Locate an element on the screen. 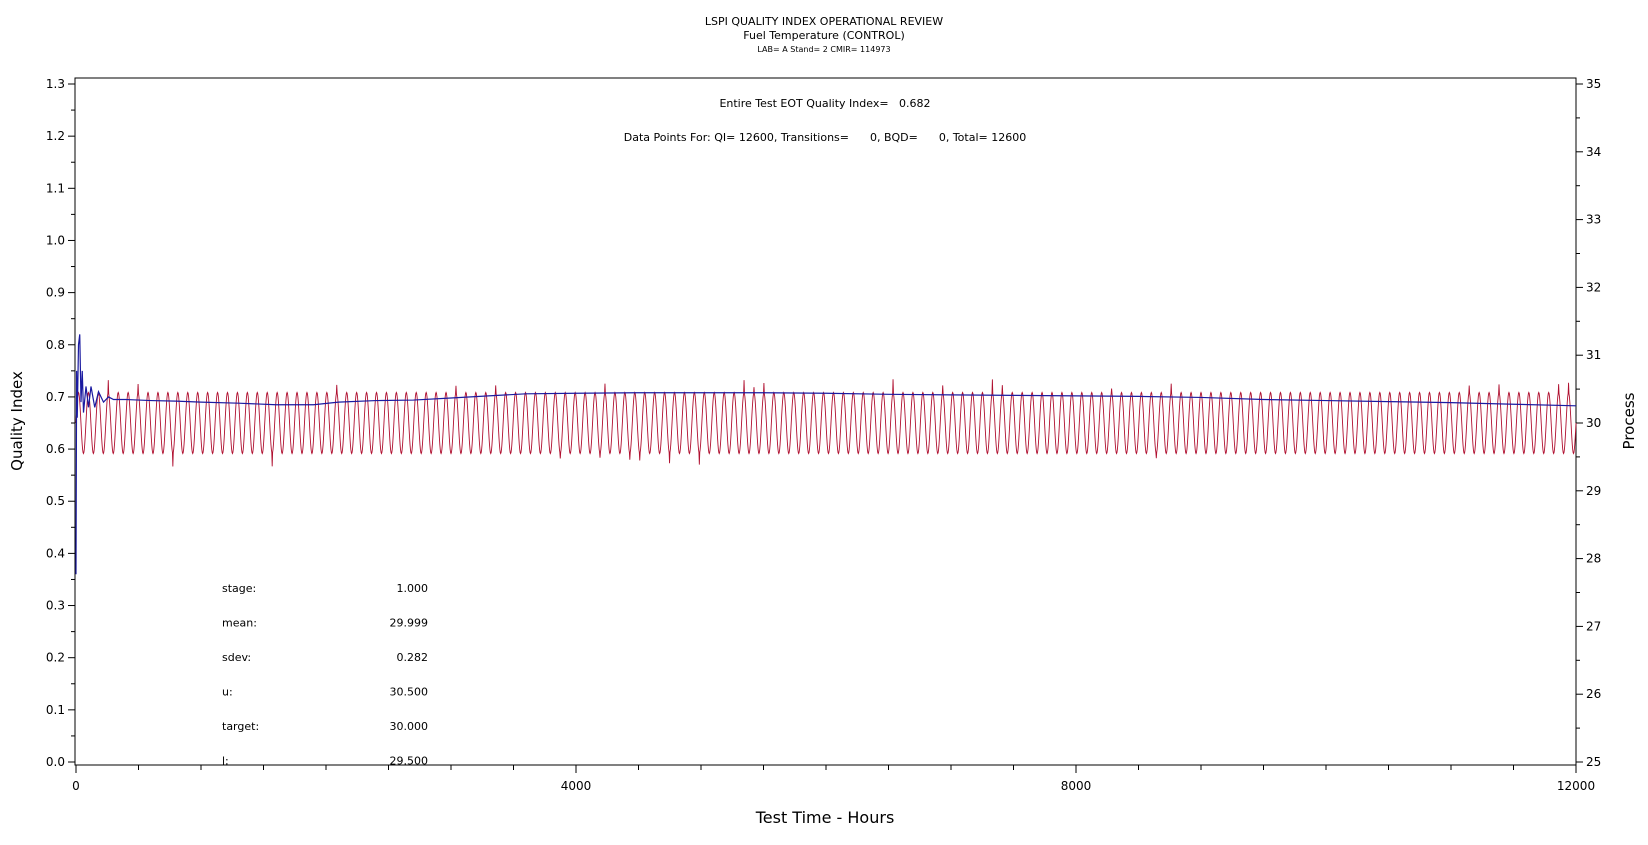  chart-subtitle: Fuel Temperature (CONTROL) is located at coordinates (824, 35).